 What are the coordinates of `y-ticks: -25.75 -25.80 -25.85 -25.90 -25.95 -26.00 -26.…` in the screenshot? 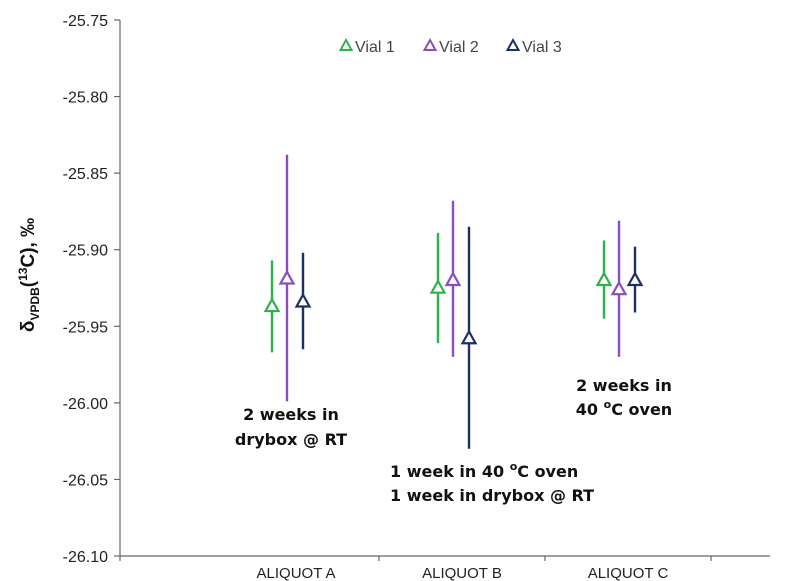 It's located at (91, 289).